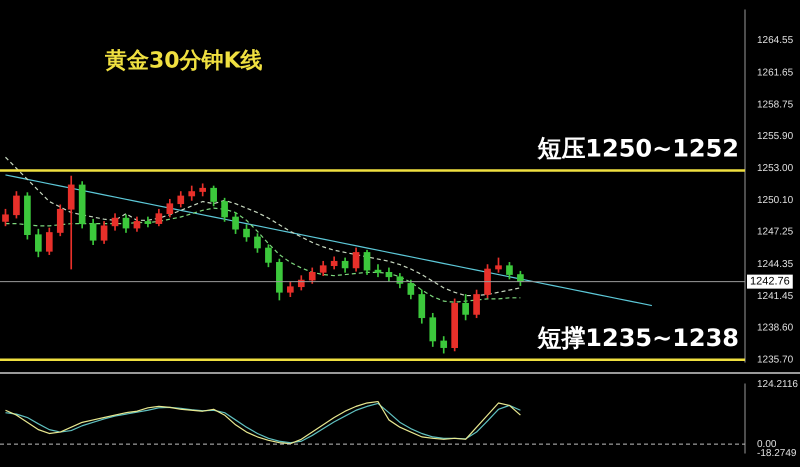  What do you see at coordinates (775, 328) in the screenshot?
I see `y-tick-label: 1238.60` at bounding box center [775, 328].